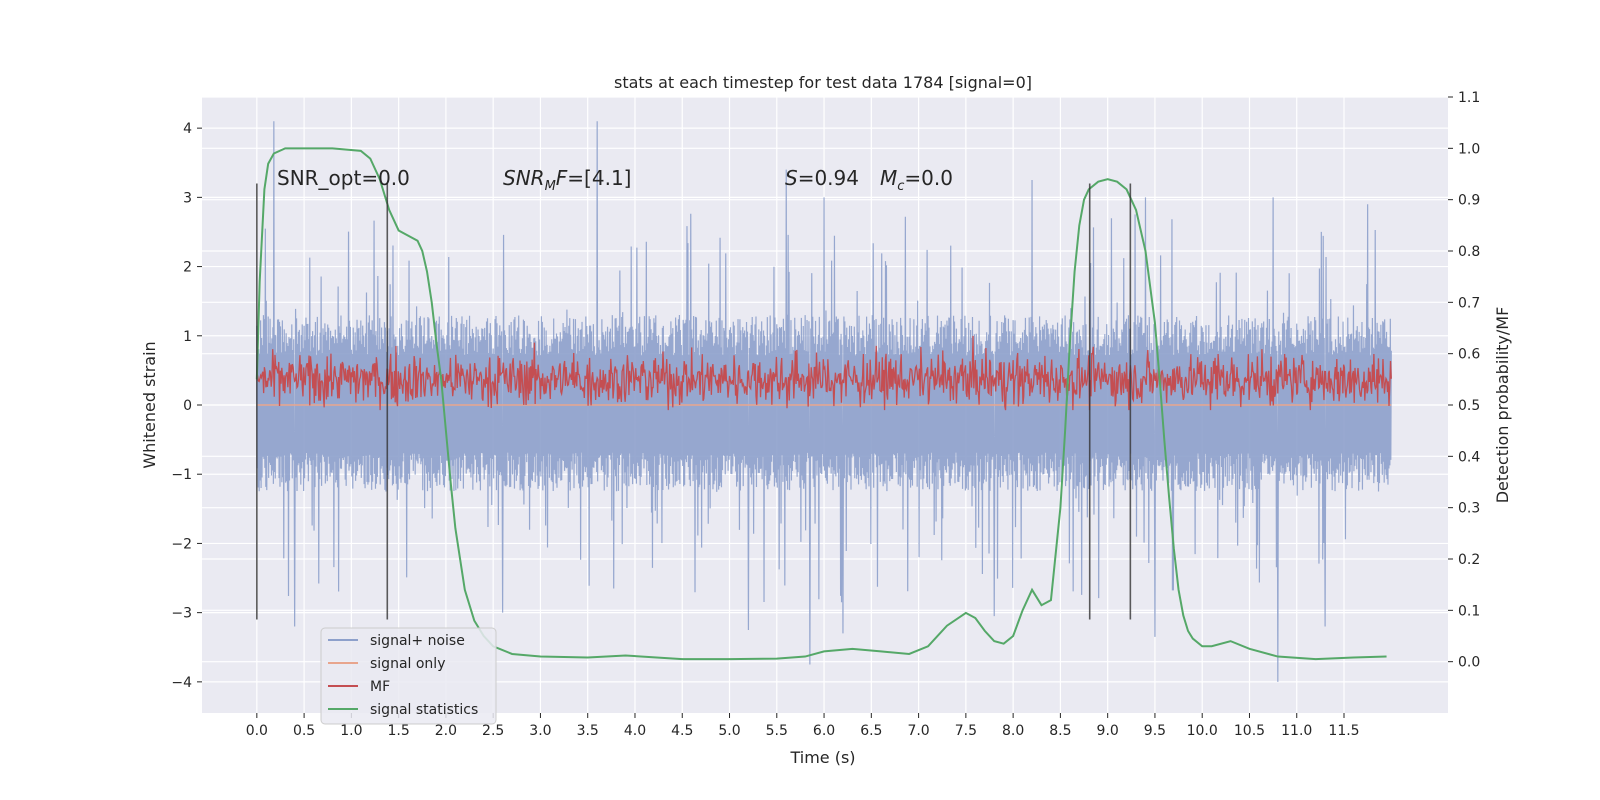 Image resolution: width=1600 pixels, height=800 pixels. Describe the element at coordinates (181, 614) in the screenshot. I see `y-tick-label: −3` at that location.